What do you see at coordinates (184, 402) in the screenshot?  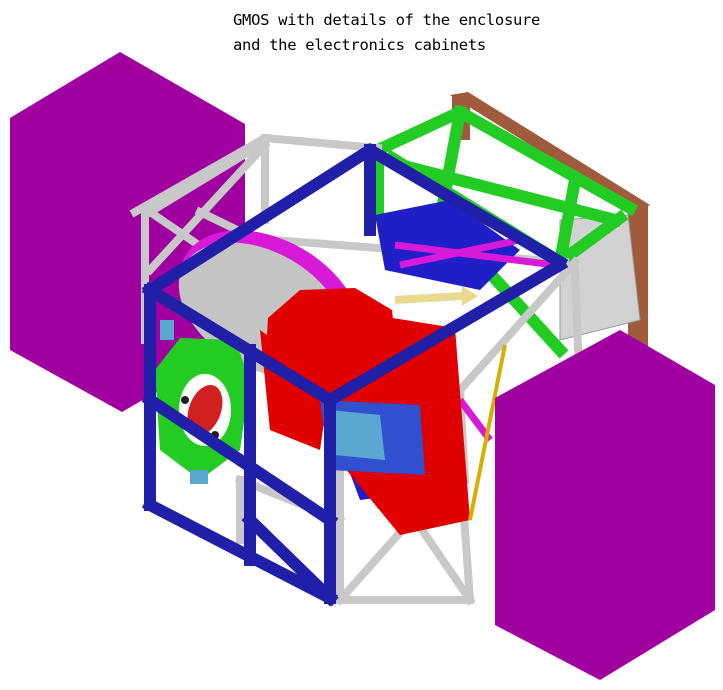 I see `left-side-details` at bounding box center [184, 402].